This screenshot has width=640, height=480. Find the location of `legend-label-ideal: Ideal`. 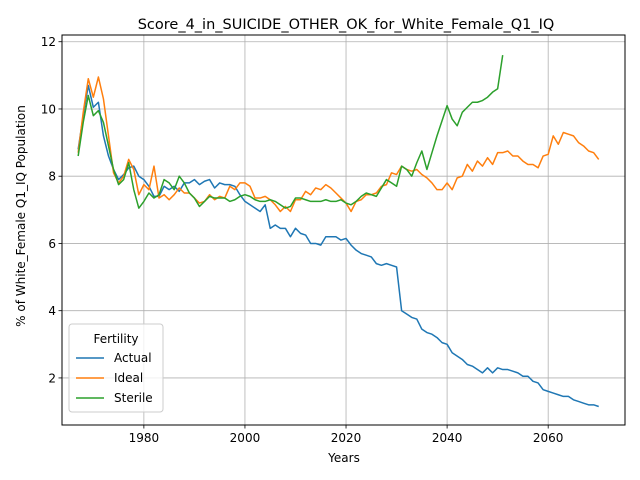

legend-label-ideal: Ideal is located at coordinates (128, 378).